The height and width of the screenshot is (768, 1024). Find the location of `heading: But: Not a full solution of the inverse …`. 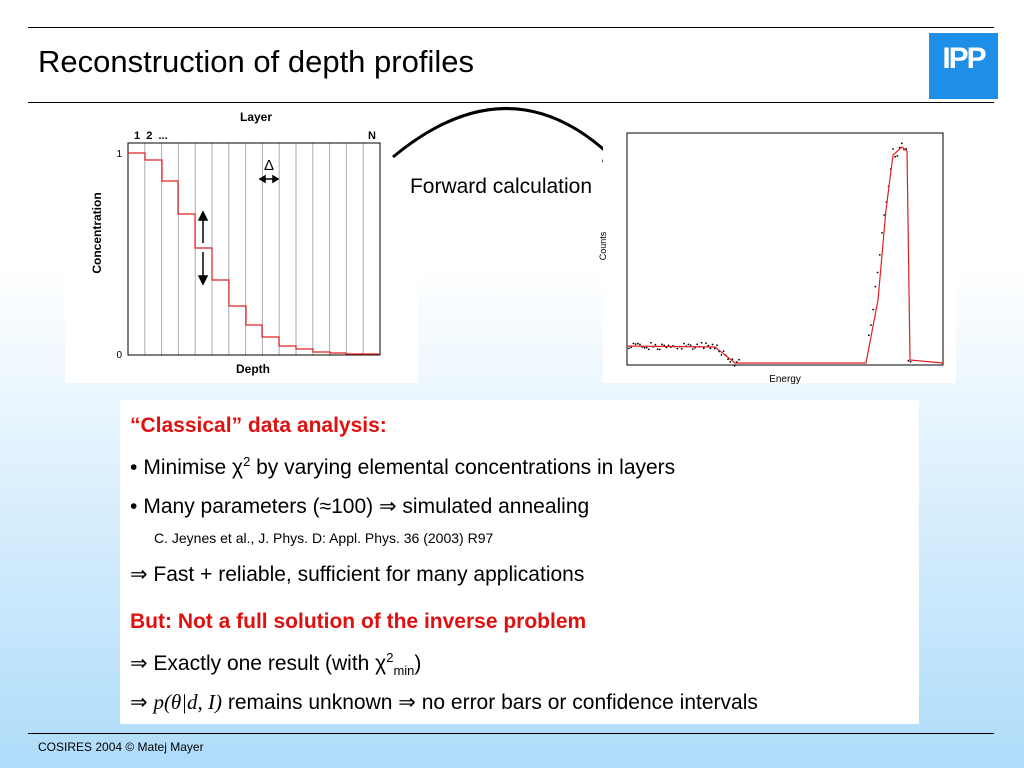

heading: But: Not a full solution of the inverse … is located at coordinates (358, 621).